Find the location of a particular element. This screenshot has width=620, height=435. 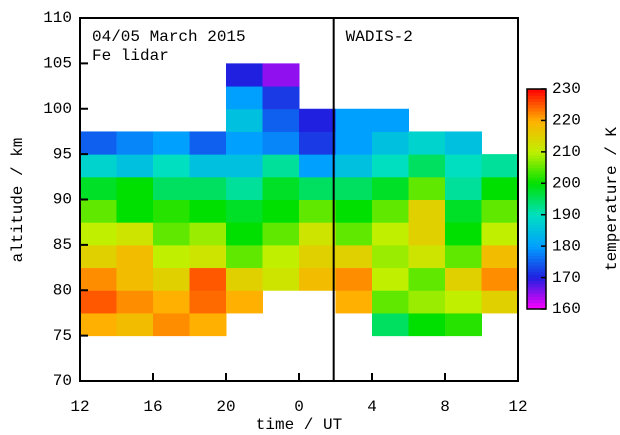

x-tick-label: 8 is located at coordinates (445, 407).